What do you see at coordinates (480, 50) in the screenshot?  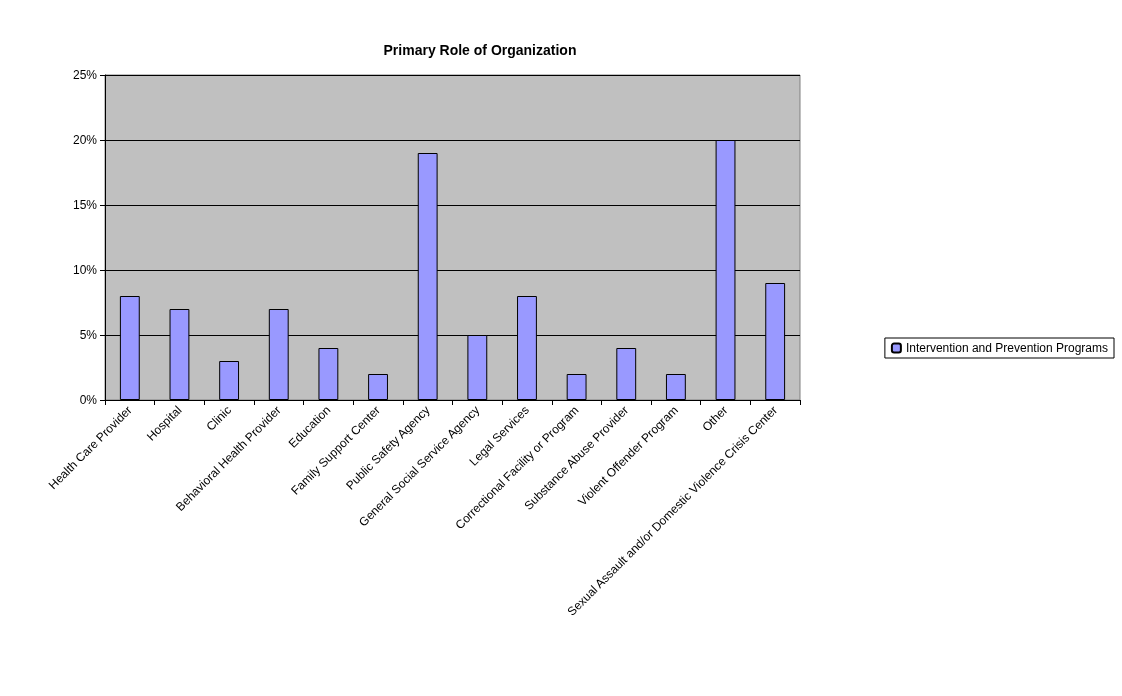 I see `chart-title: Primary Role of Organization` at bounding box center [480, 50].